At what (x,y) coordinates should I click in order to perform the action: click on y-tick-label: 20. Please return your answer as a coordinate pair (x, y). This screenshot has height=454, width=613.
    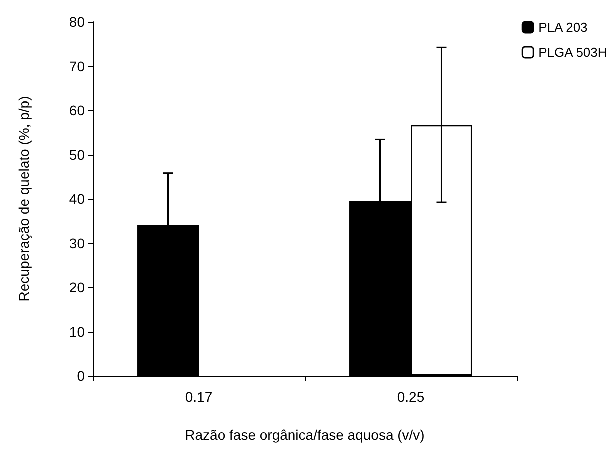
    Looking at the image, I should click on (77, 288).